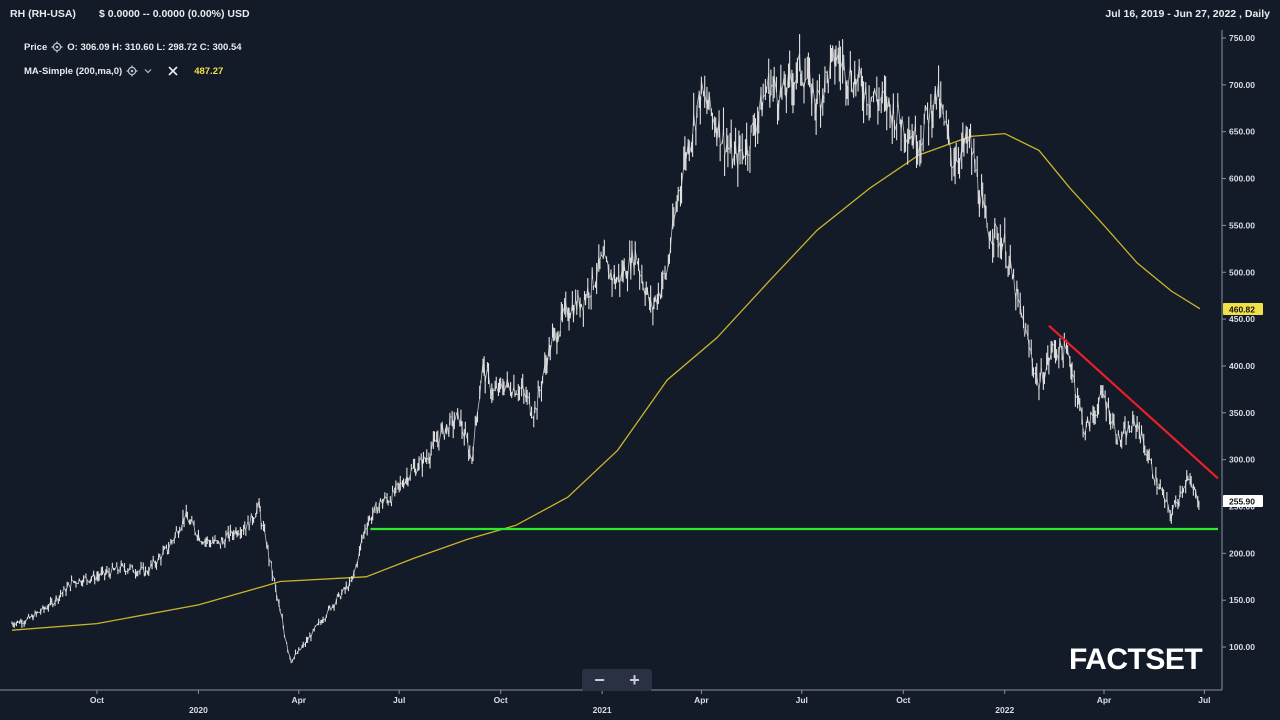 Image resolution: width=1280 pixels, height=720 pixels. Describe the element at coordinates (1187, 14) in the screenshot. I see `date-range-label: Jul 16, 2019 - Jun 27, 2022 , Daily` at that location.